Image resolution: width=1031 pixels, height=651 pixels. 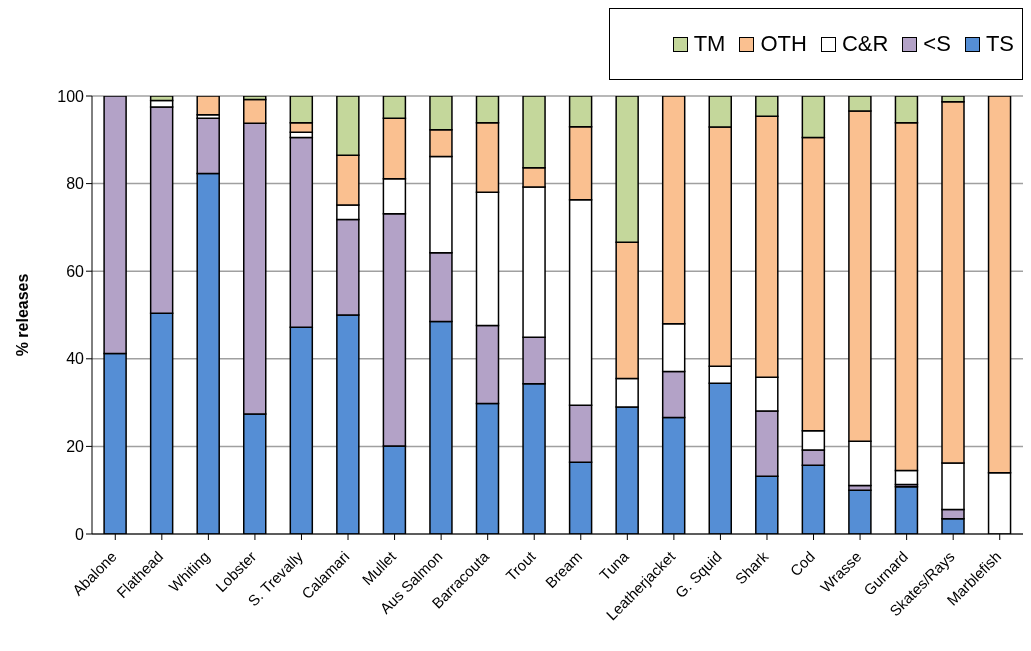 I want to click on legend-label: OTH, so click(x=783, y=44).